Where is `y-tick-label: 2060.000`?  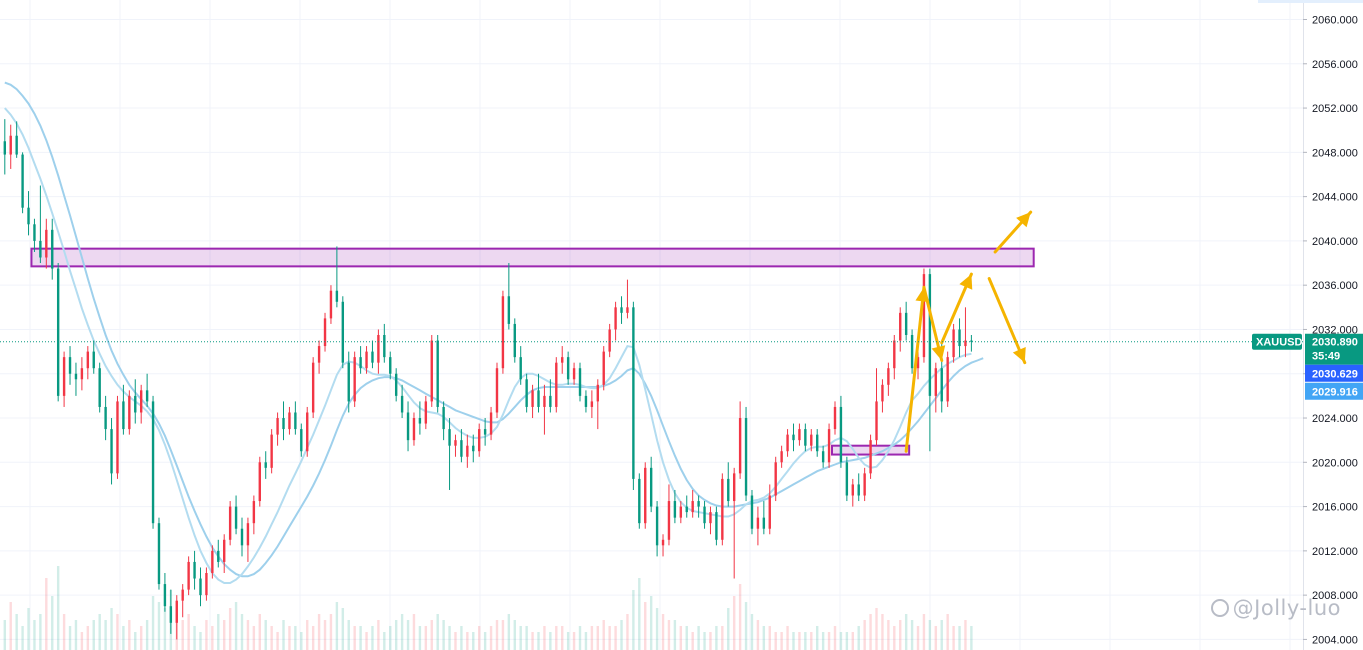 y-tick-label: 2060.000 is located at coordinates (1335, 21).